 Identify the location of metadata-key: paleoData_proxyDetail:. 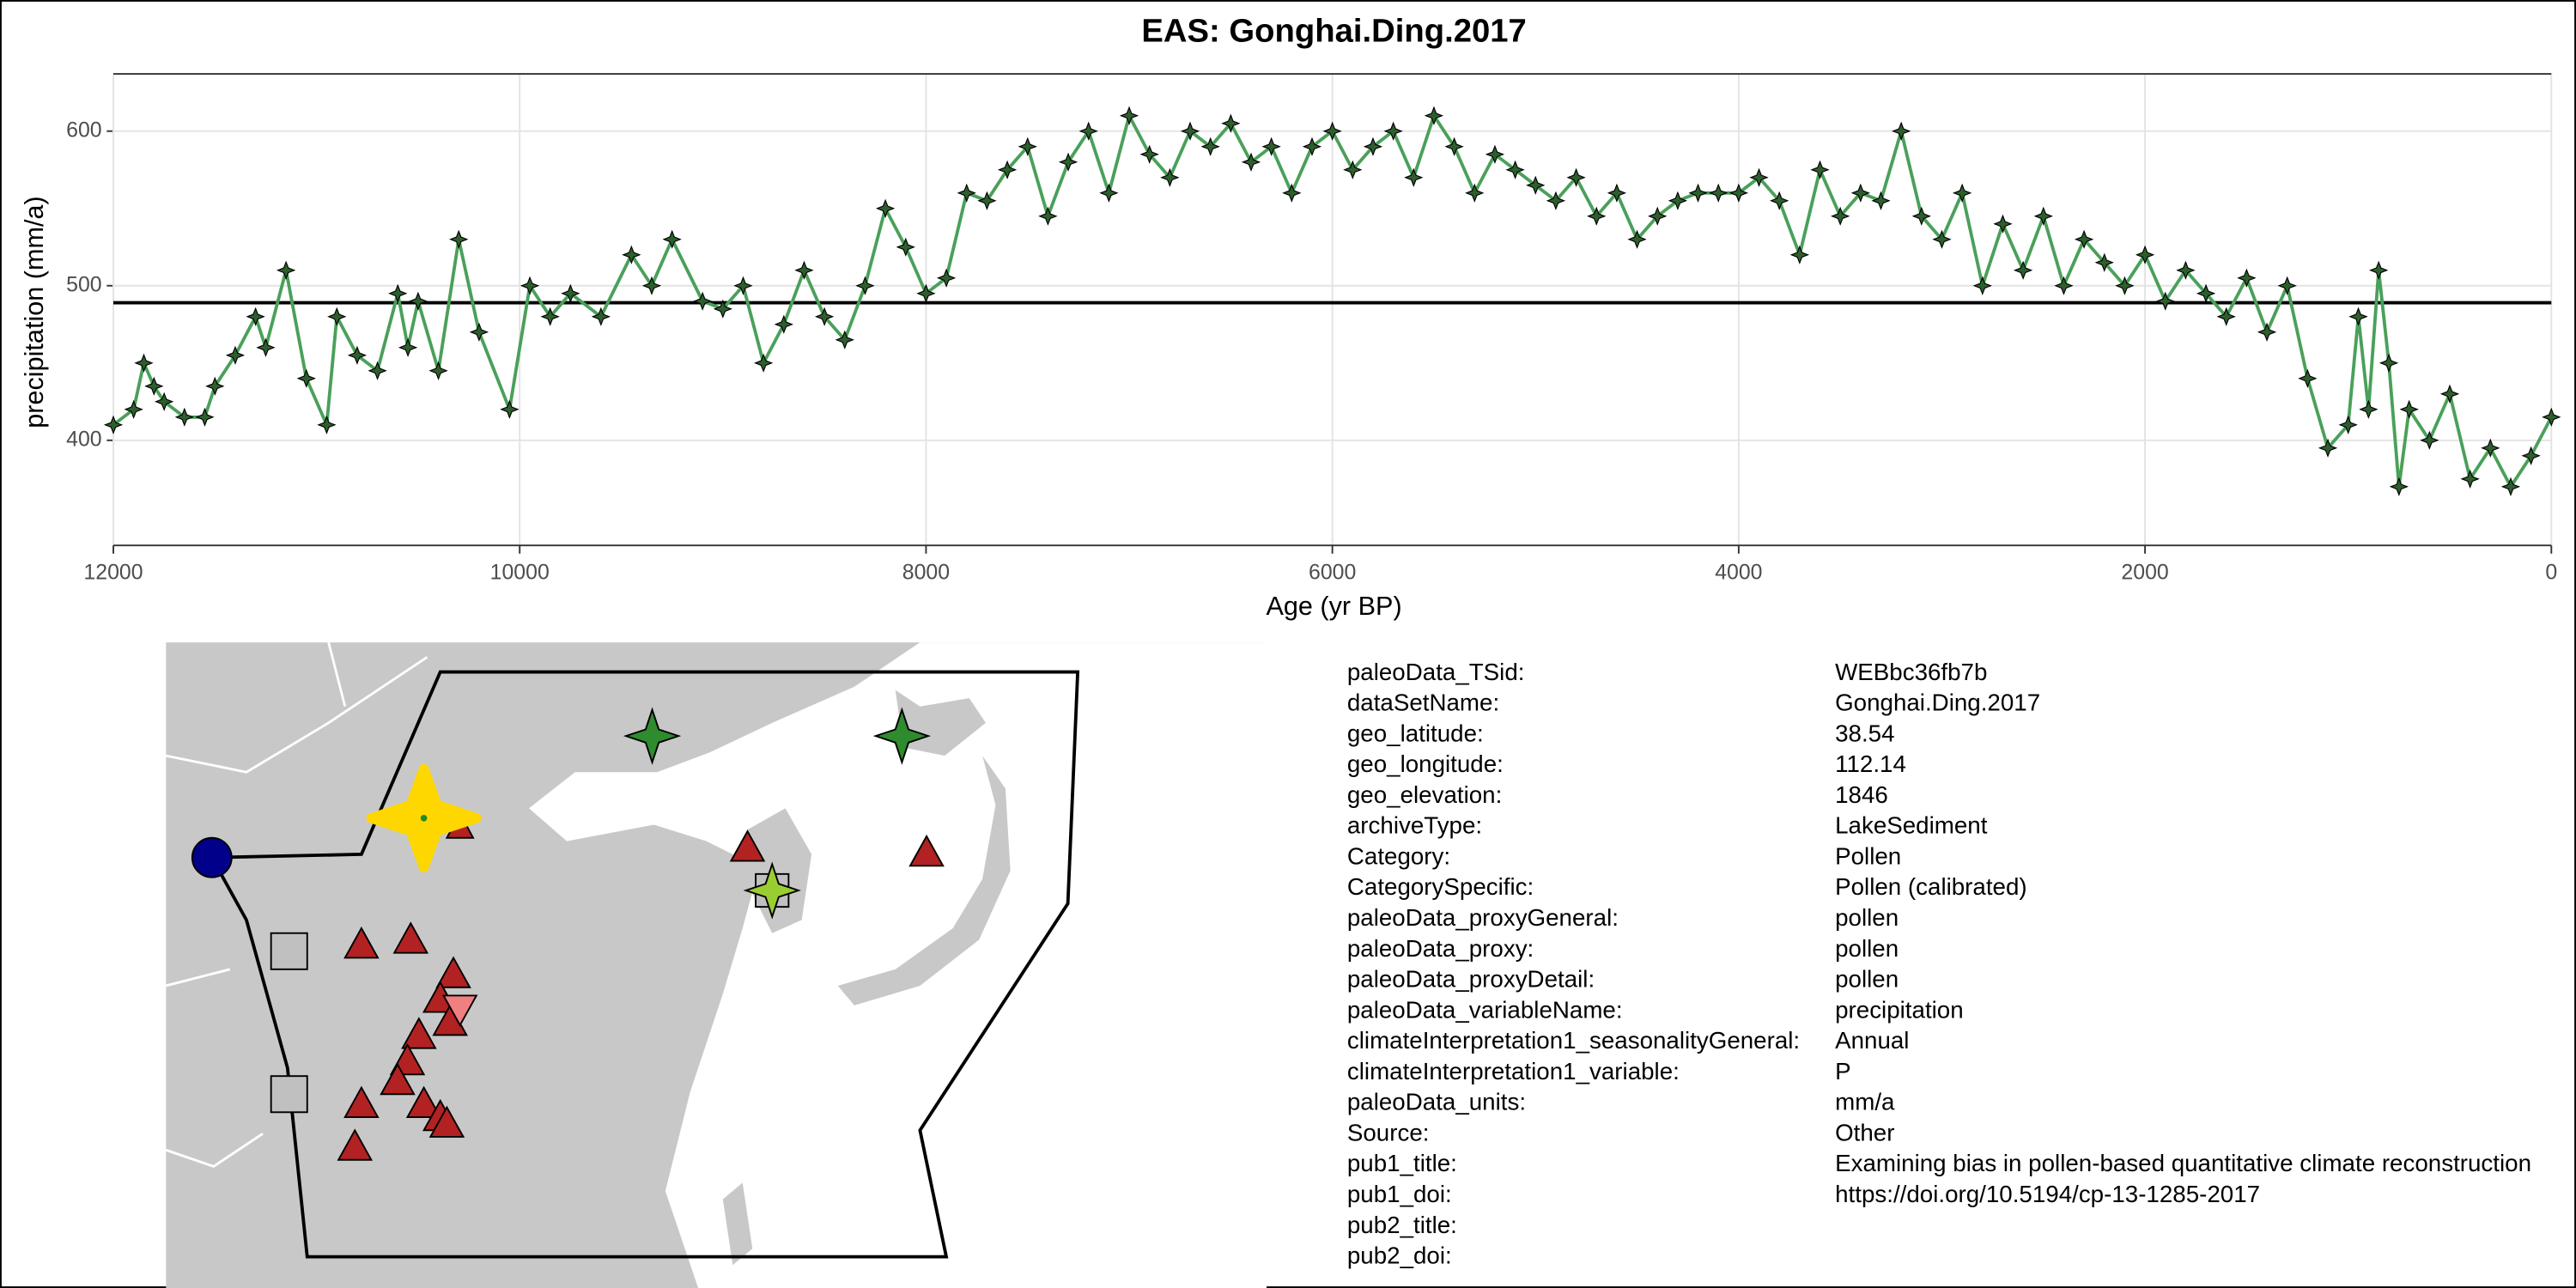
(1471, 980).